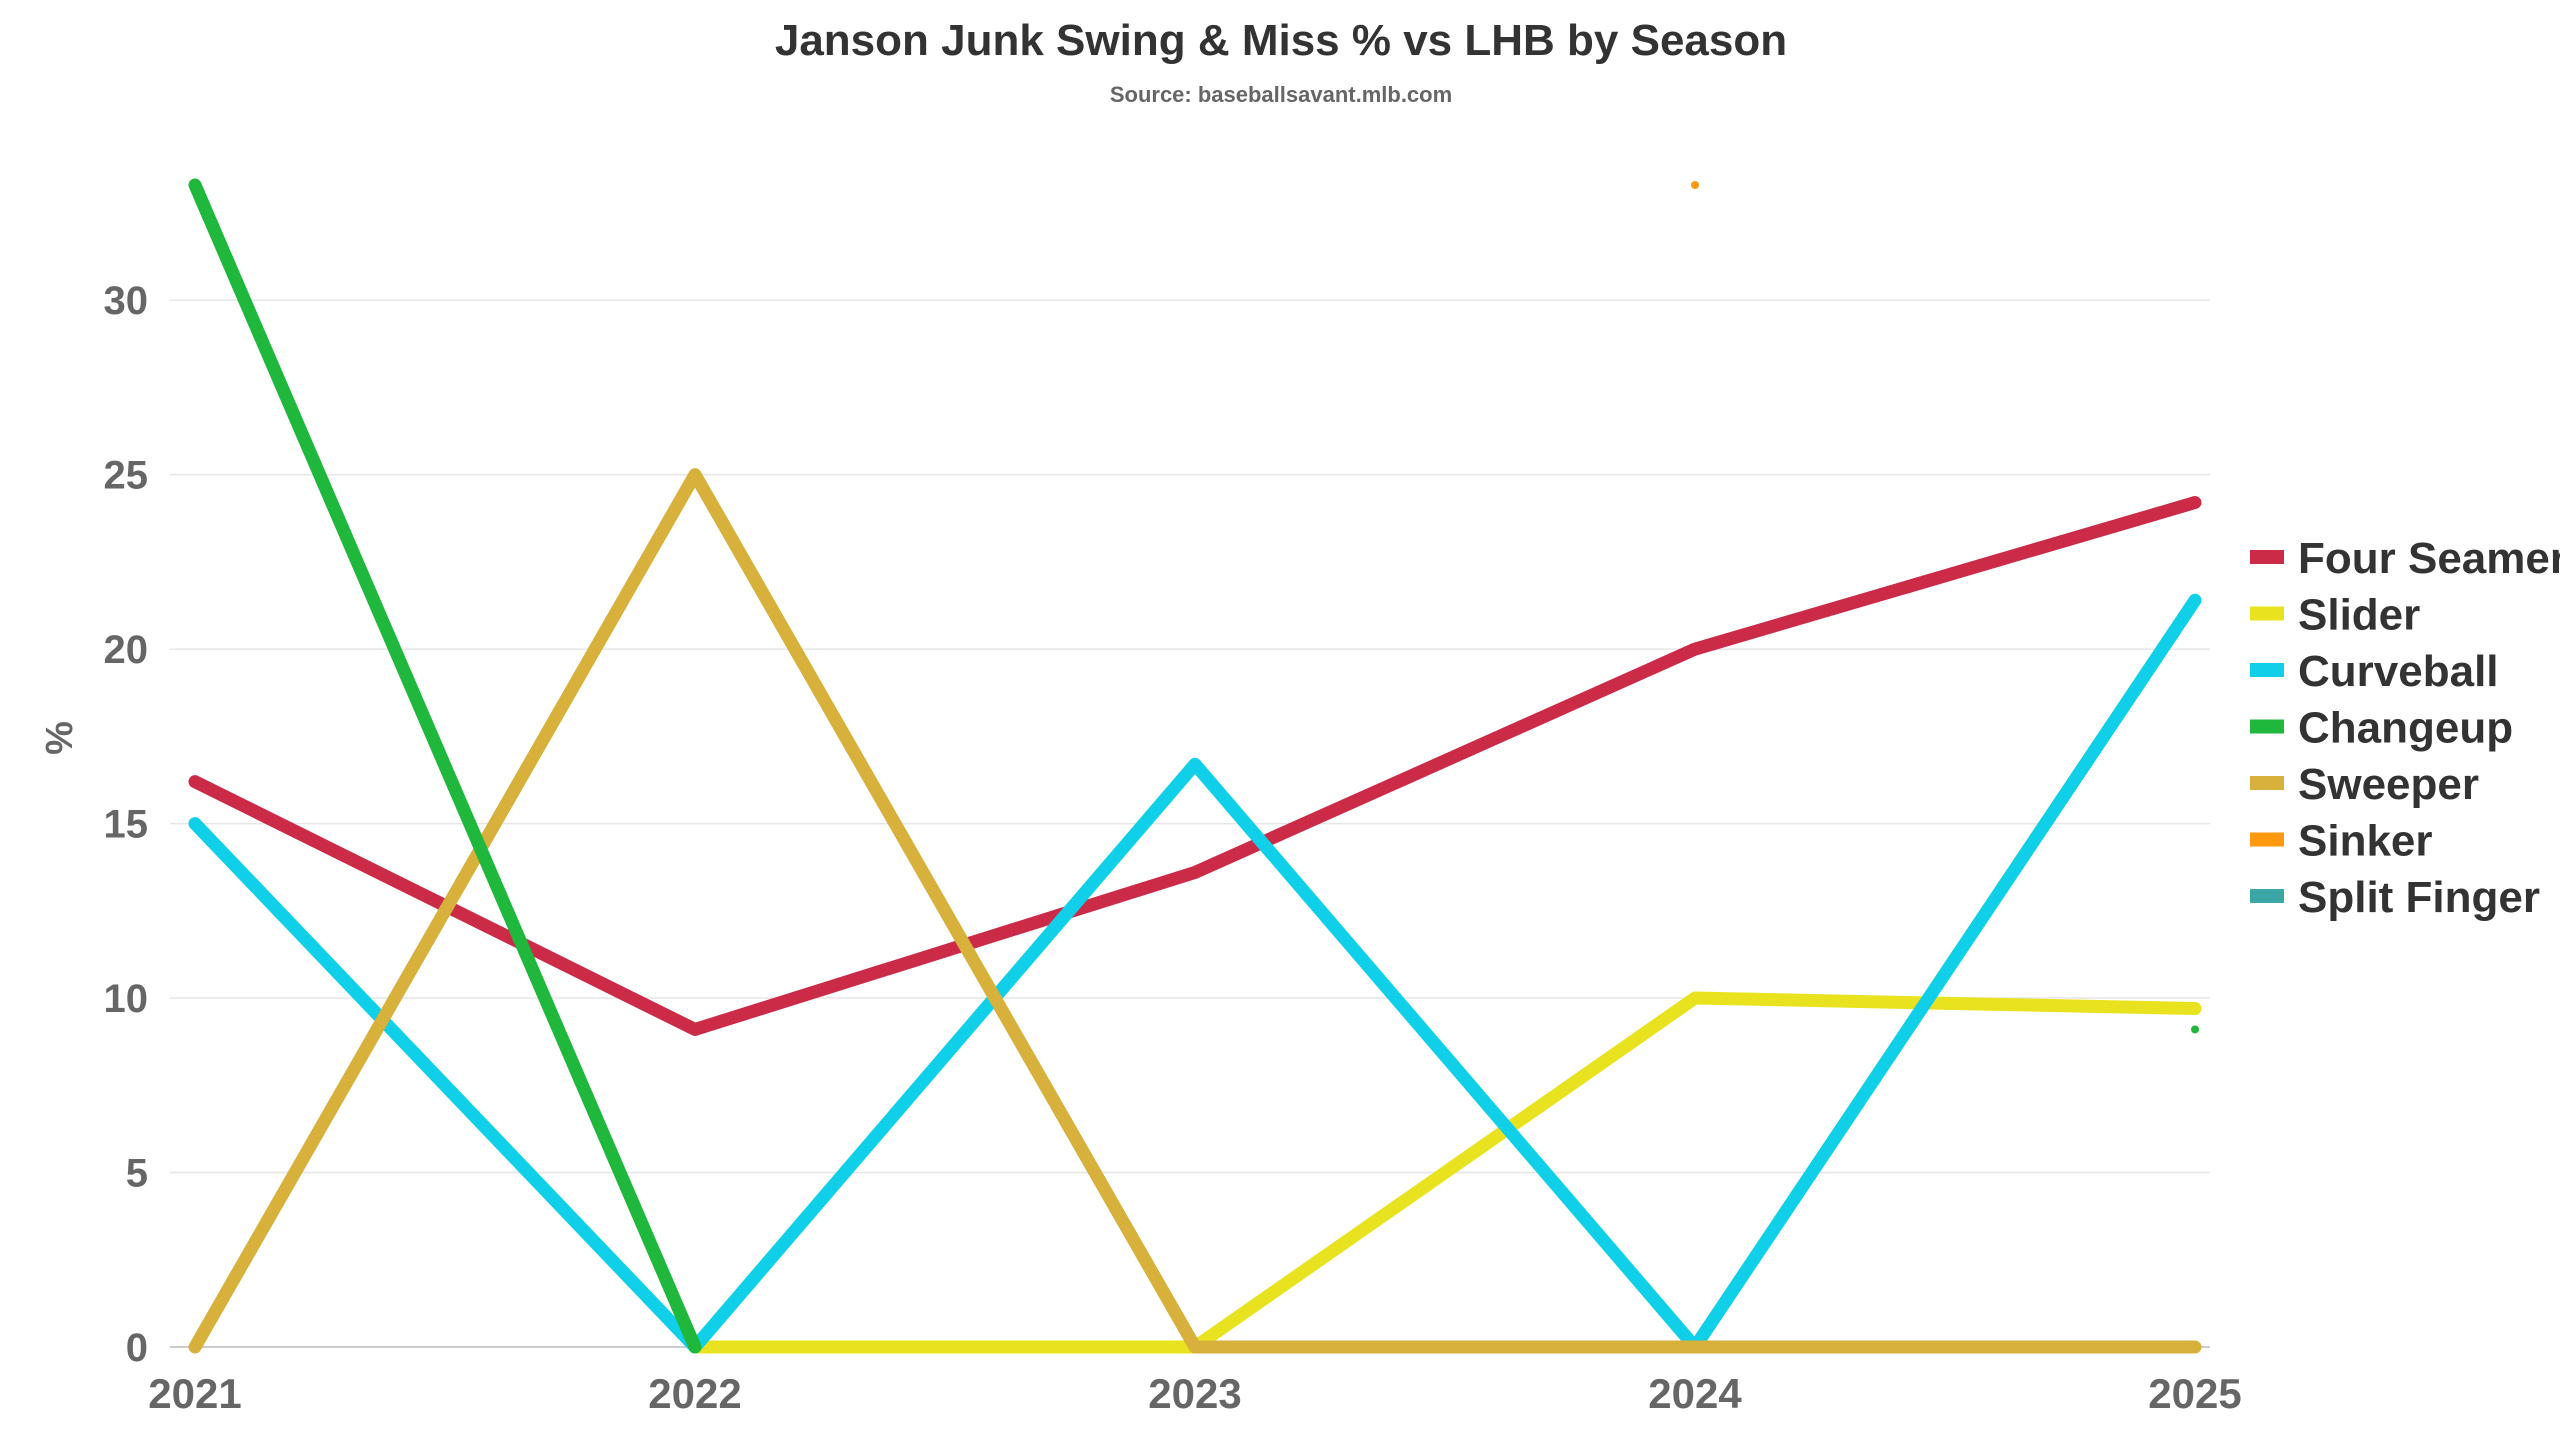 The width and height of the screenshot is (2560, 1440). Describe the element at coordinates (137, 1174) in the screenshot. I see `y-tick-label: 5` at that location.